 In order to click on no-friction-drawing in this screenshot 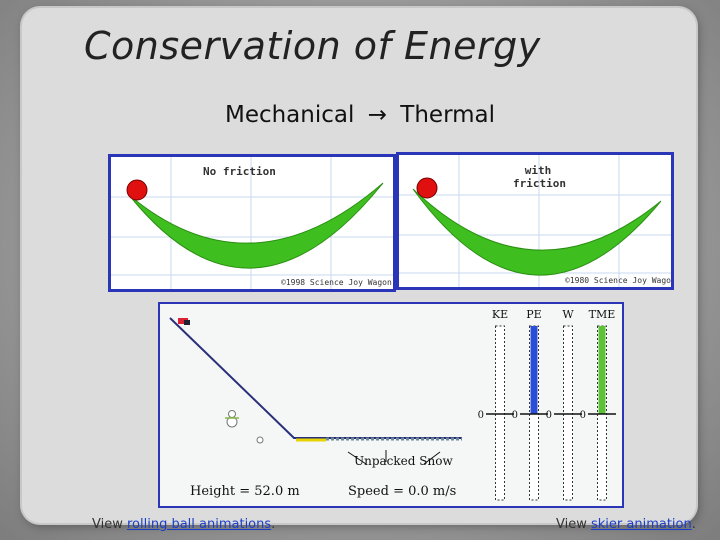, I will do `click(252, 223)`.